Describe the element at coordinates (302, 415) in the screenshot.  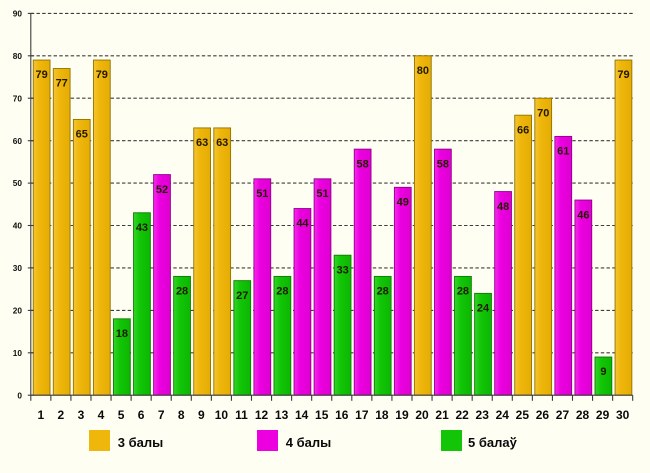
I see `svg-text: 14` at that location.